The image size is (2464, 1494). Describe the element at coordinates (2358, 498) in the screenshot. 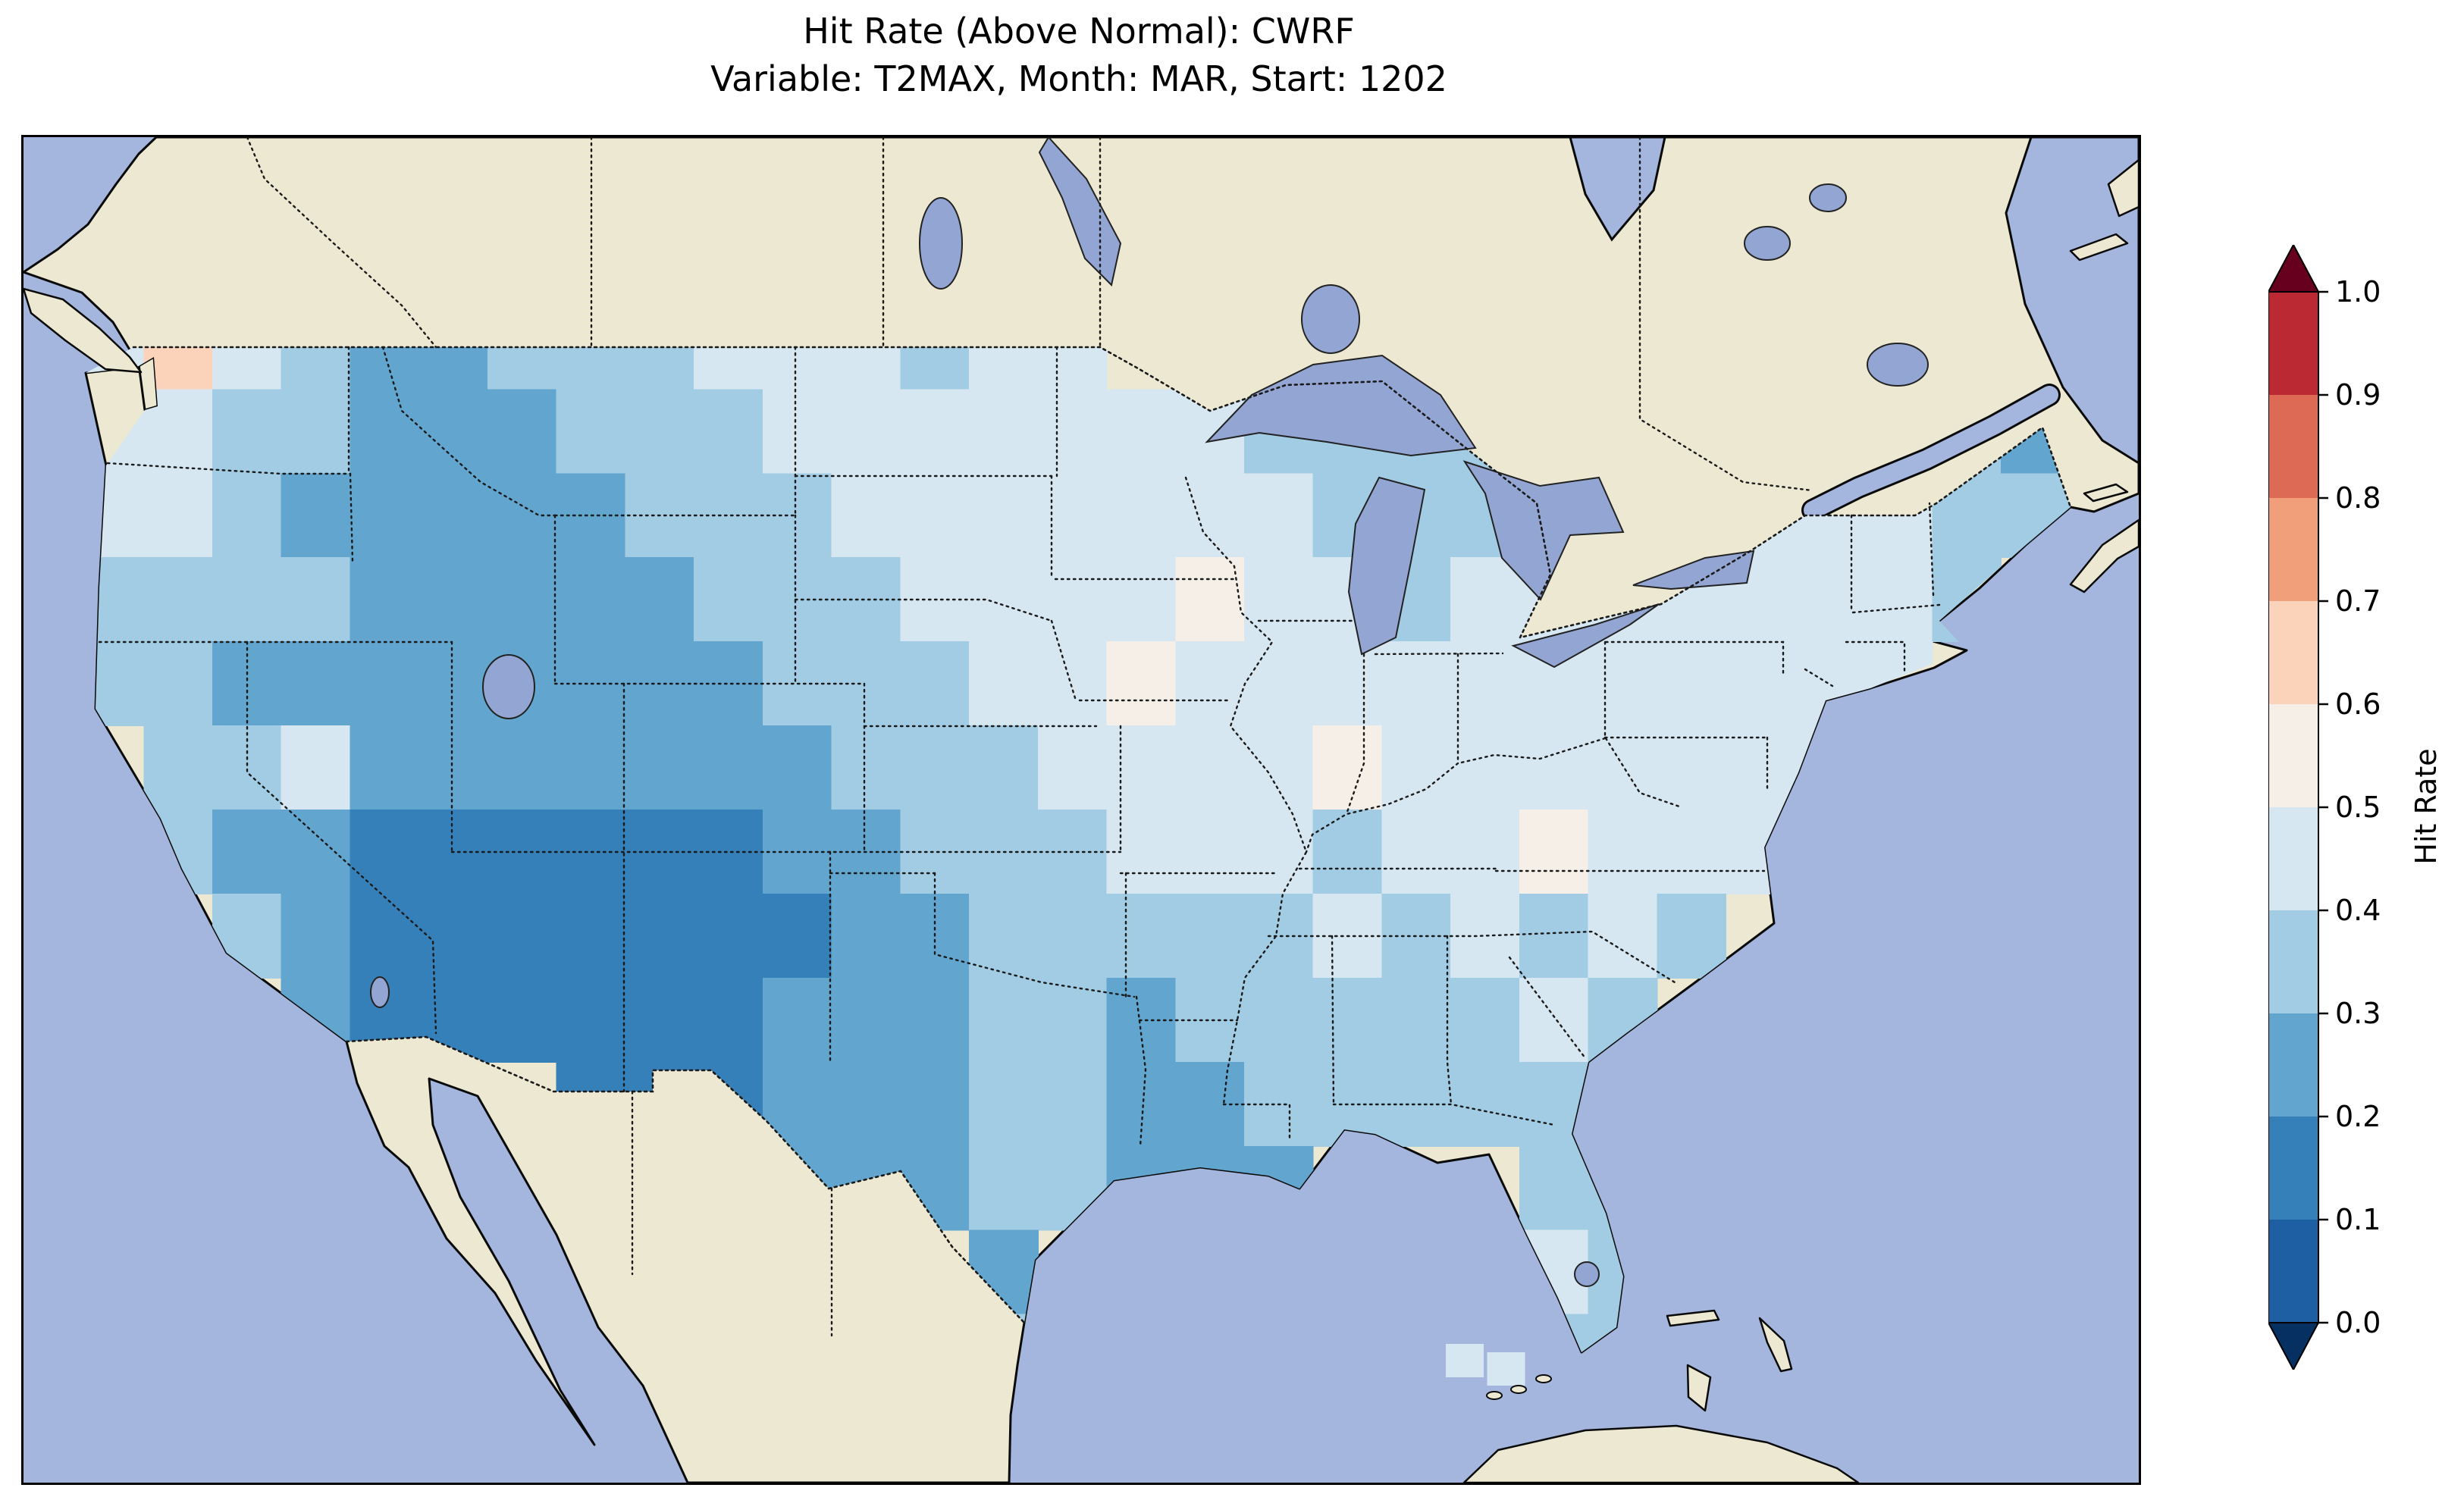

I see `colorbar-tick-label: 0.8` at that location.